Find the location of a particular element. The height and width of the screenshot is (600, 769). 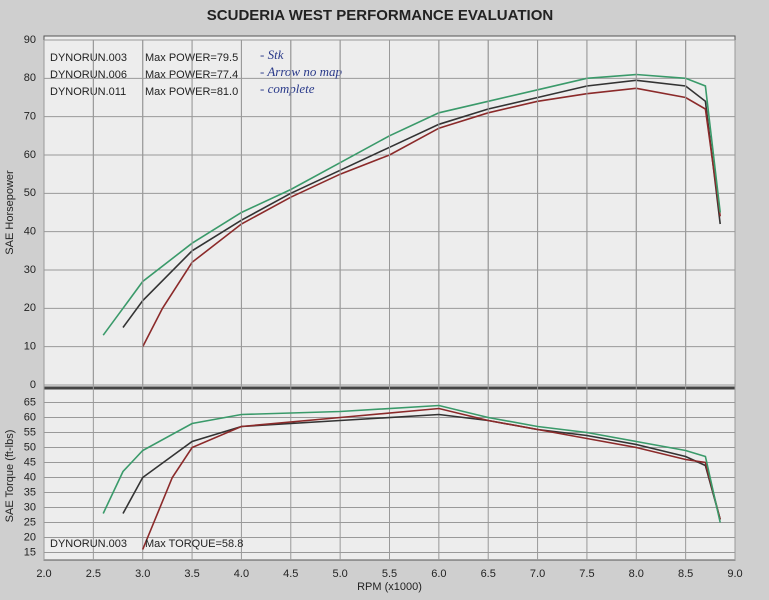

chart-title: SCUDERIA WEST PERFORMANCE EVALUATION is located at coordinates (380, 15).